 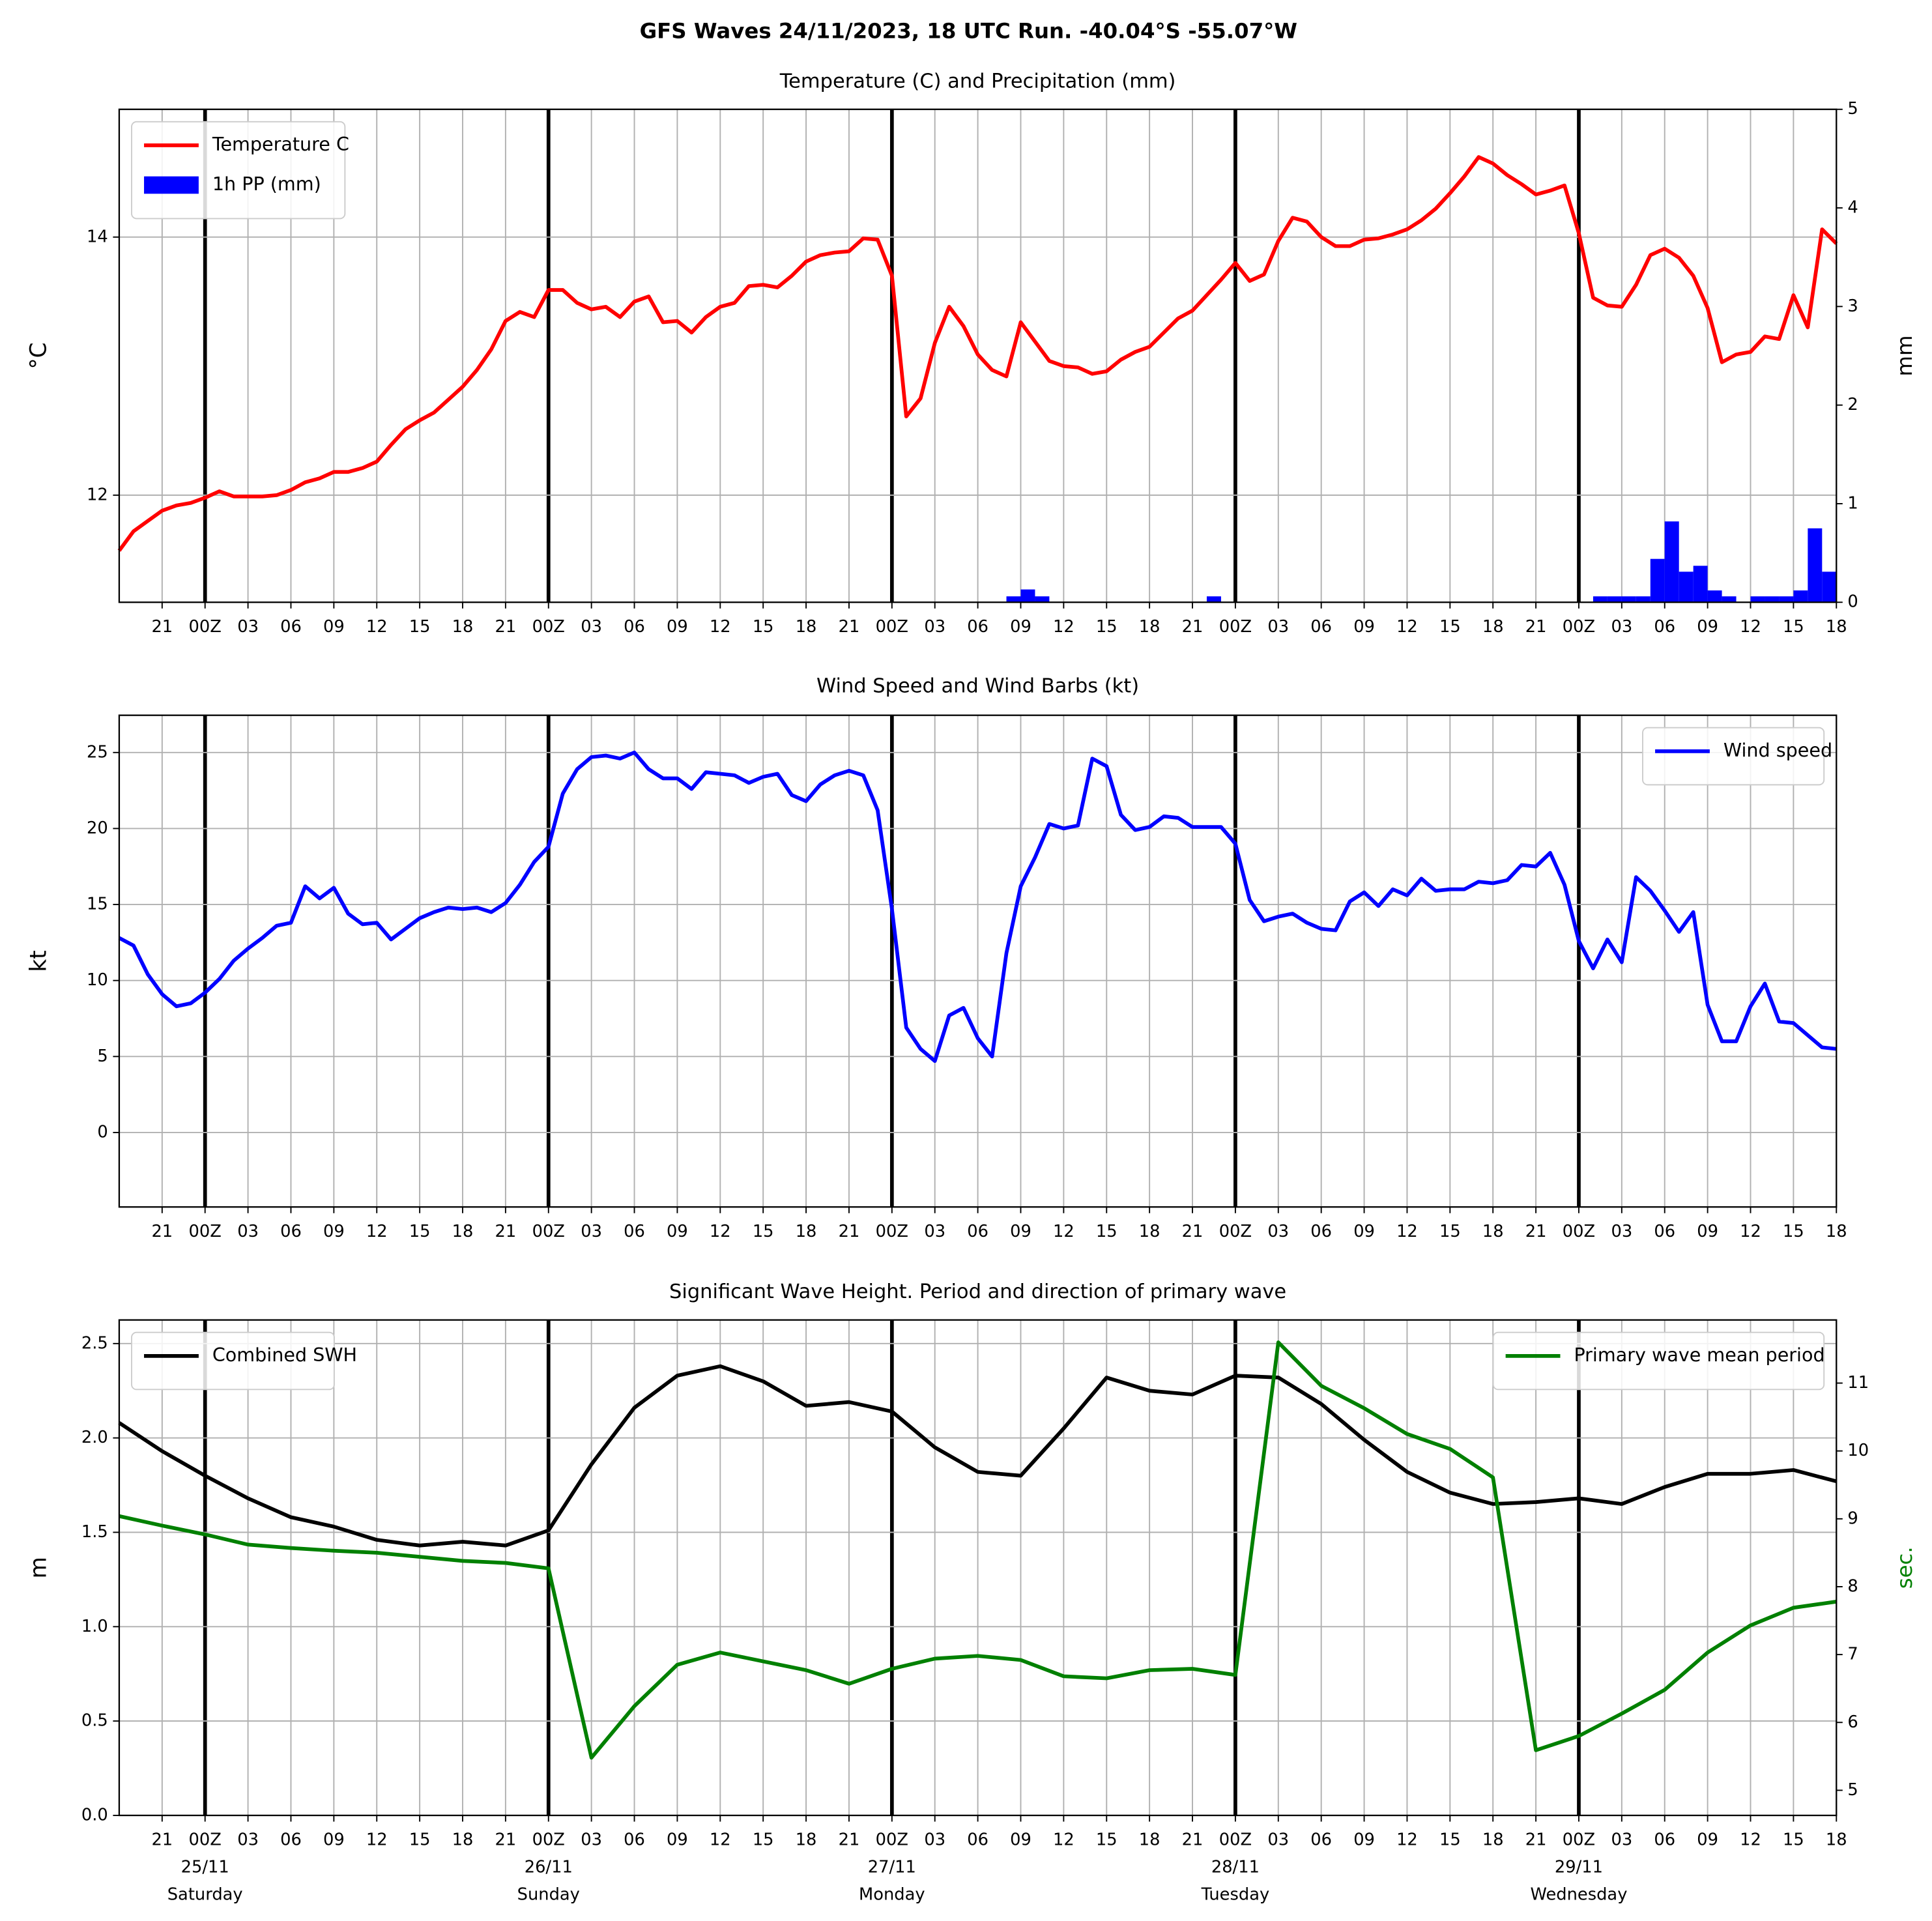 What do you see at coordinates (548, 1894) in the screenshot?
I see `weekday-label: Sunday` at bounding box center [548, 1894].